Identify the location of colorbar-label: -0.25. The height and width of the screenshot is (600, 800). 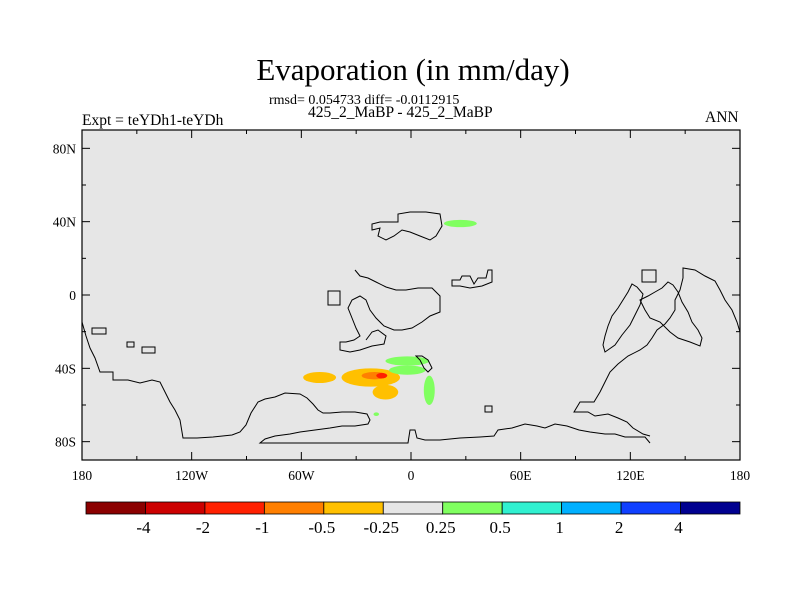
(381, 527).